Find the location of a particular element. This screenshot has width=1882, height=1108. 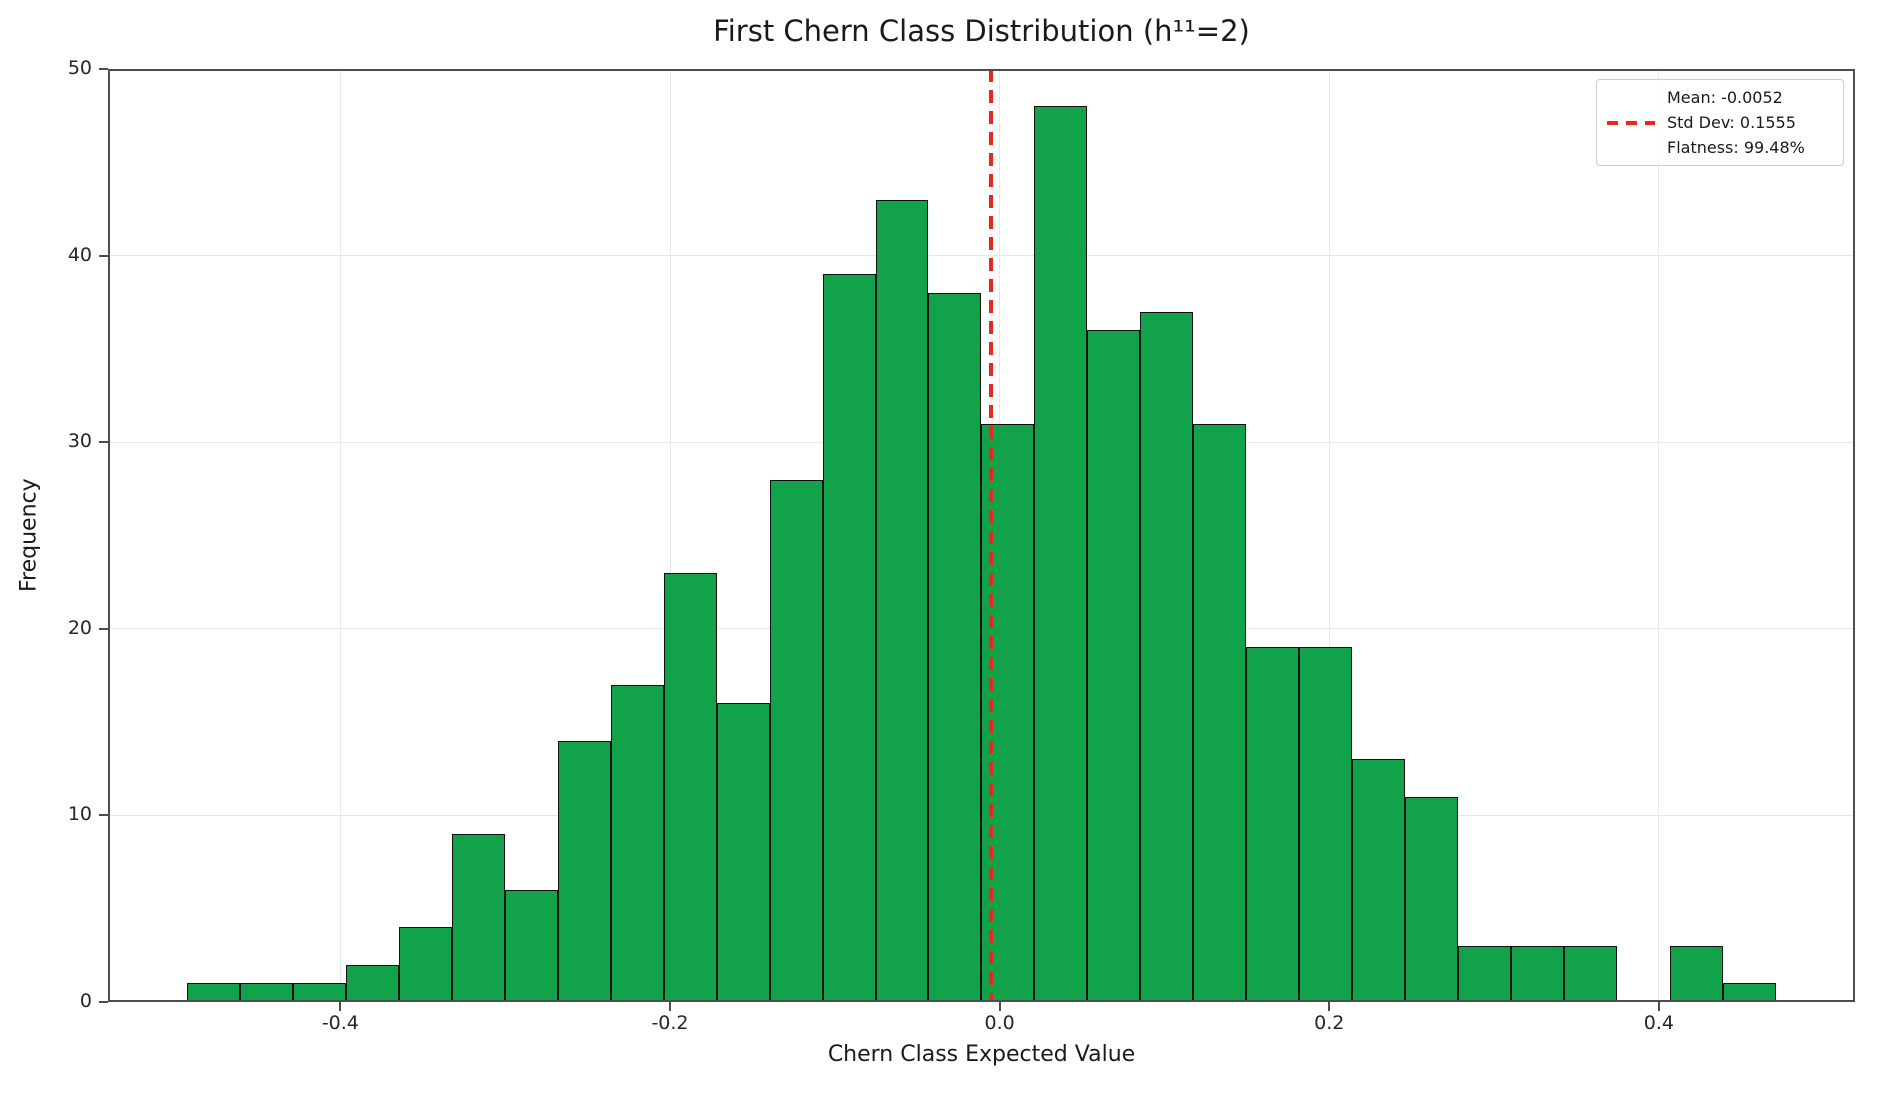

y-axis-label: Frequency is located at coordinates (29, 535).